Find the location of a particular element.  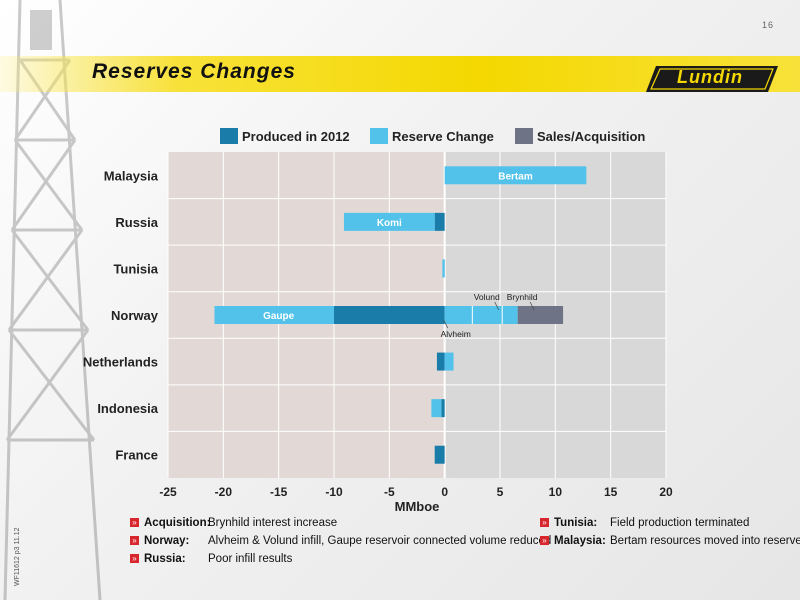

note-text: Brynhild interest increase is located at coordinates (273, 523).